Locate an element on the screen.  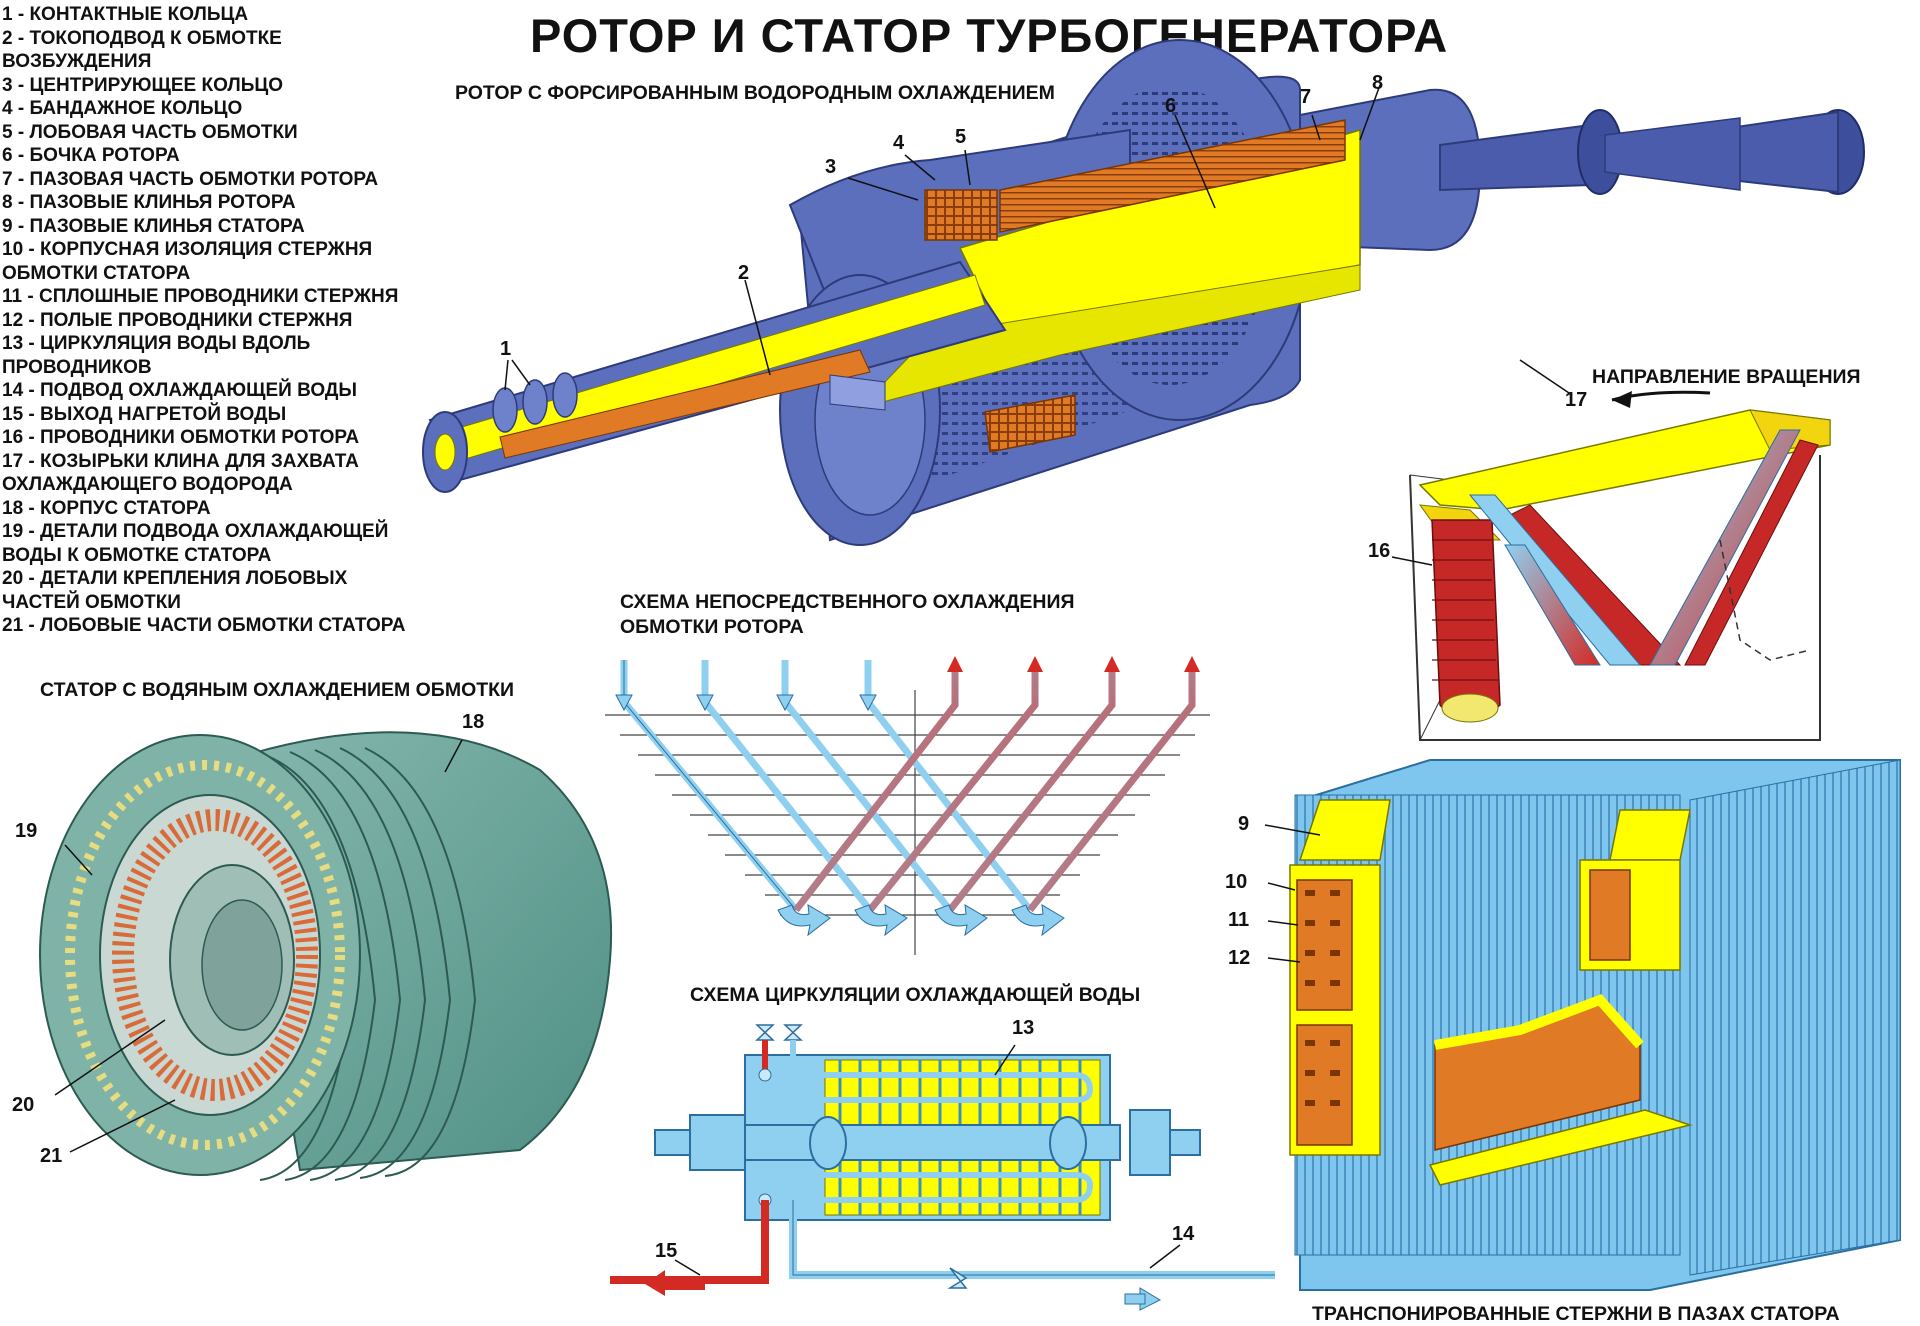
label-4: 4 is located at coordinates (899, 143).